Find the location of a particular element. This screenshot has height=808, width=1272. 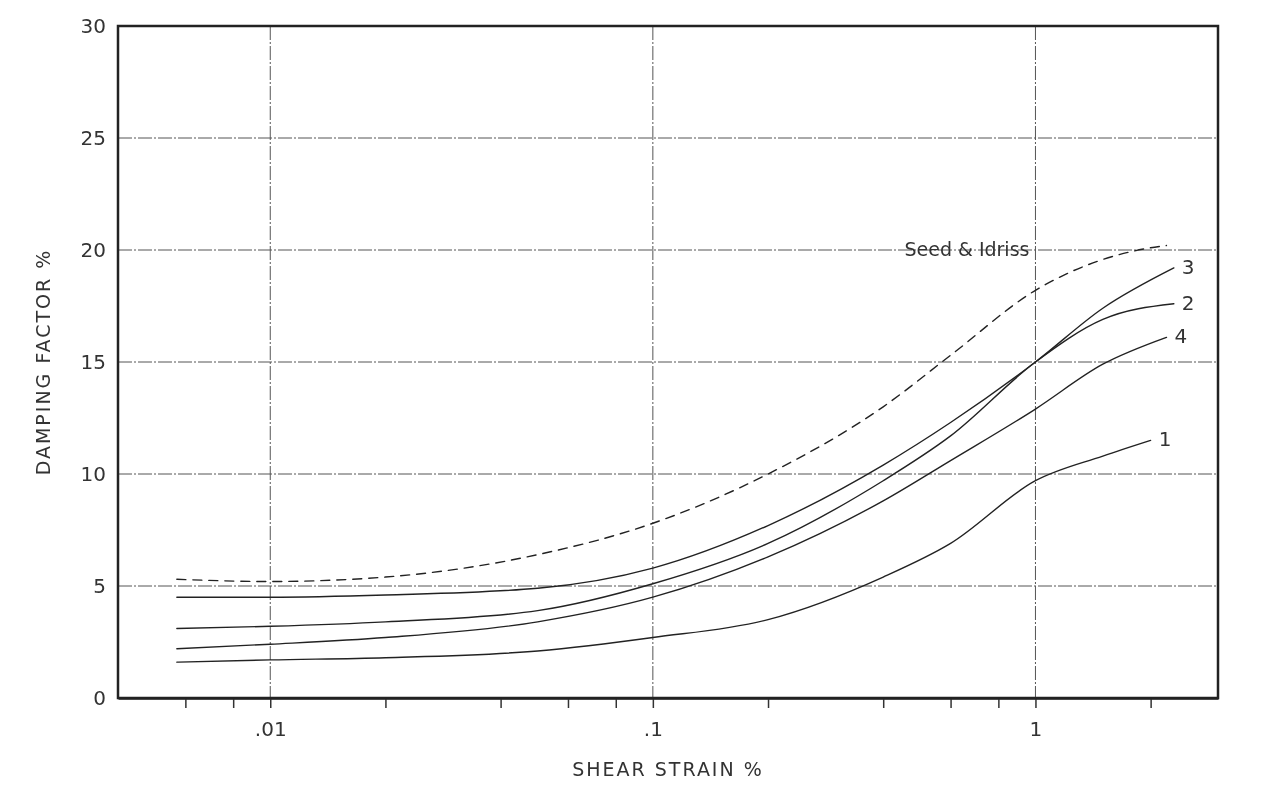

x-tick-label: .01 is located at coordinates (270, 729).